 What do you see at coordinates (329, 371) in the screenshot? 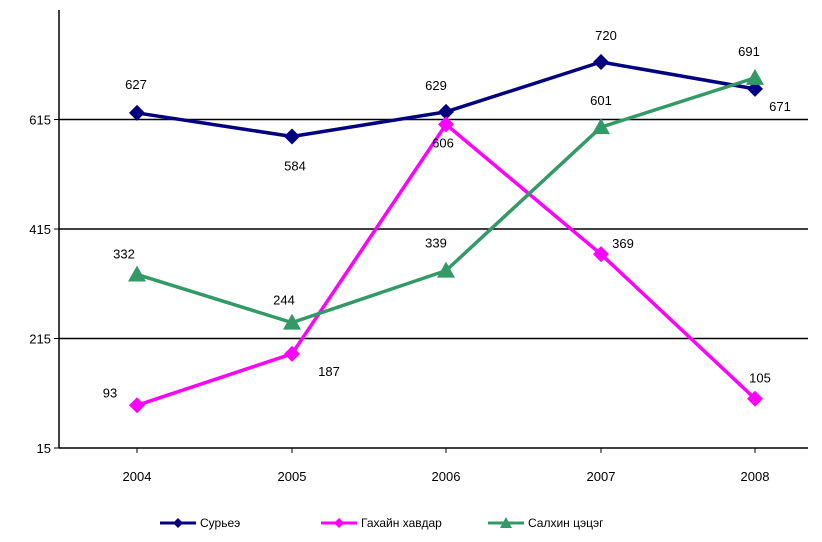
I see `data-label-gahain-havdar: 187` at bounding box center [329, 371].